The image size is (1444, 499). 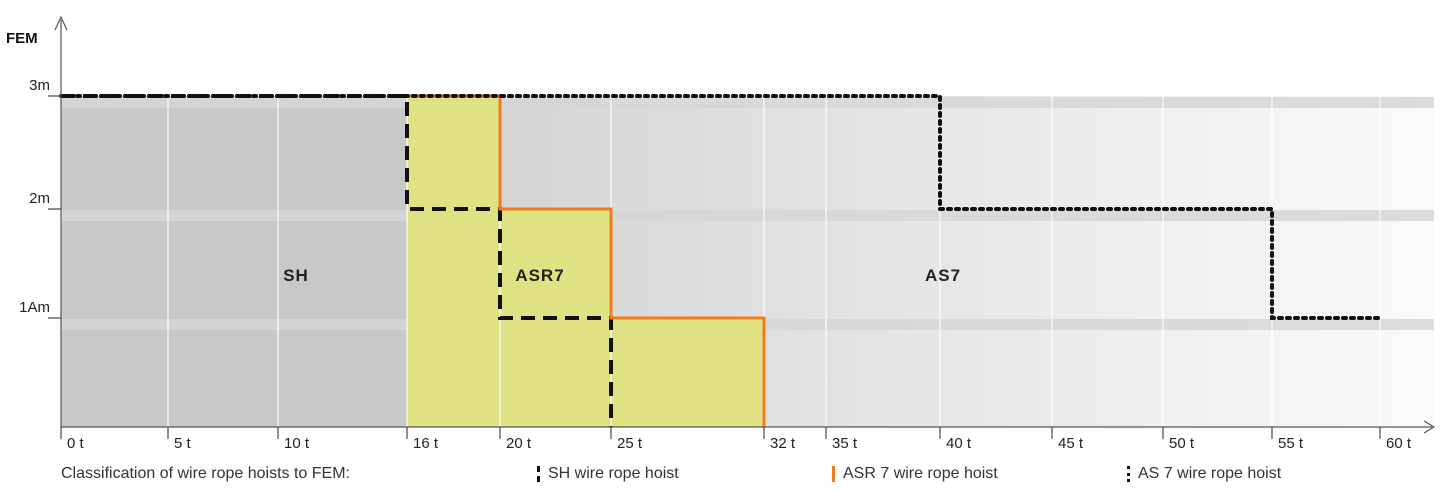 I want to click on x-tick-label: 16 t, so click(x=426, y=443).